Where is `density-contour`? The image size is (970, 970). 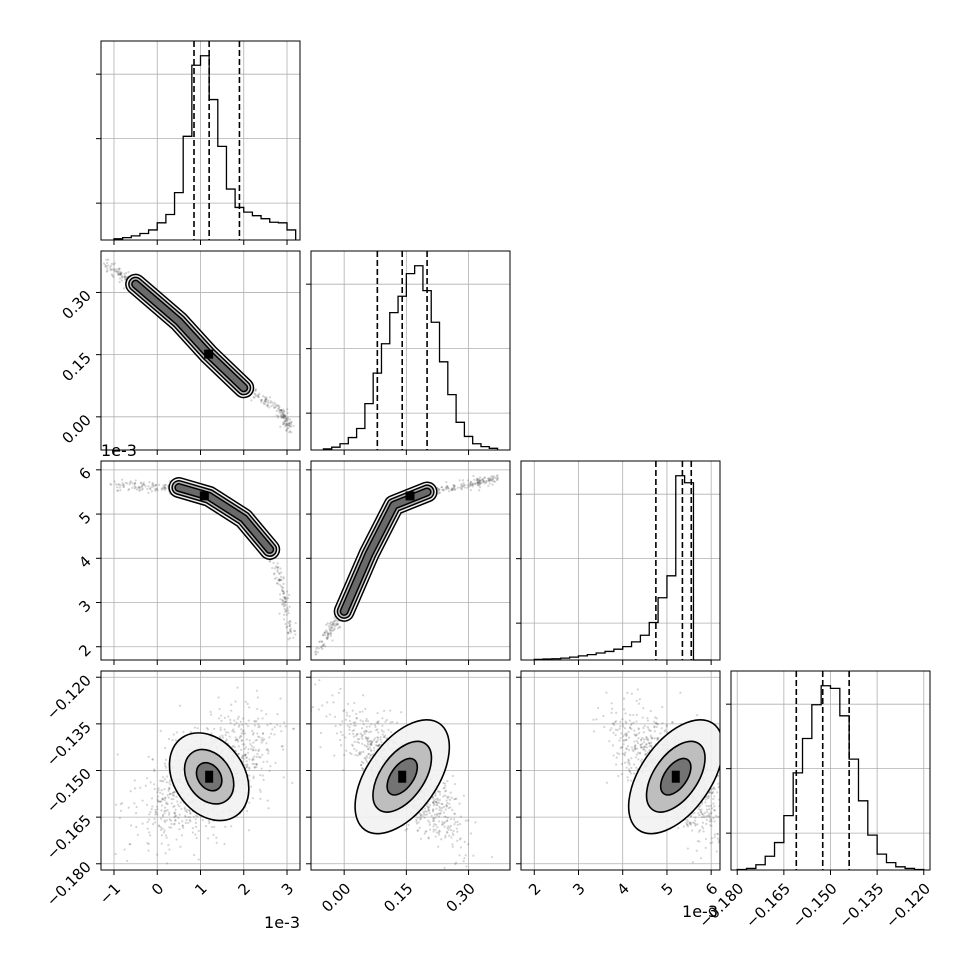
density-contour is located at coordinates (224, 518).